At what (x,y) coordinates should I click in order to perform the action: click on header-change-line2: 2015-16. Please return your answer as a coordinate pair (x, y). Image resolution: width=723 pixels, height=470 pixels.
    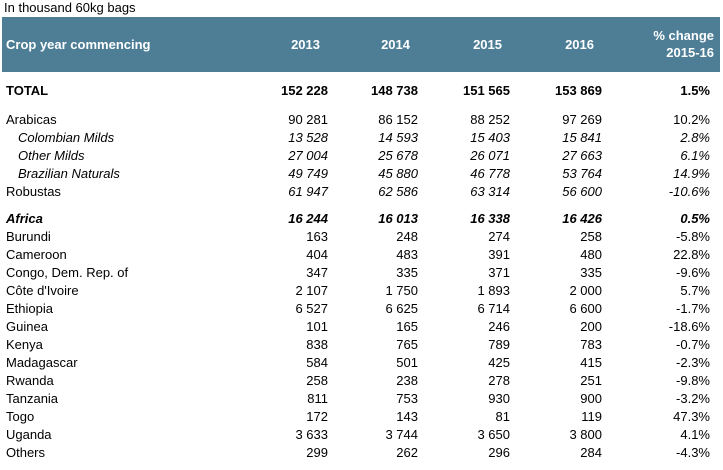
    Looking at the image, I should click on (690, 52).